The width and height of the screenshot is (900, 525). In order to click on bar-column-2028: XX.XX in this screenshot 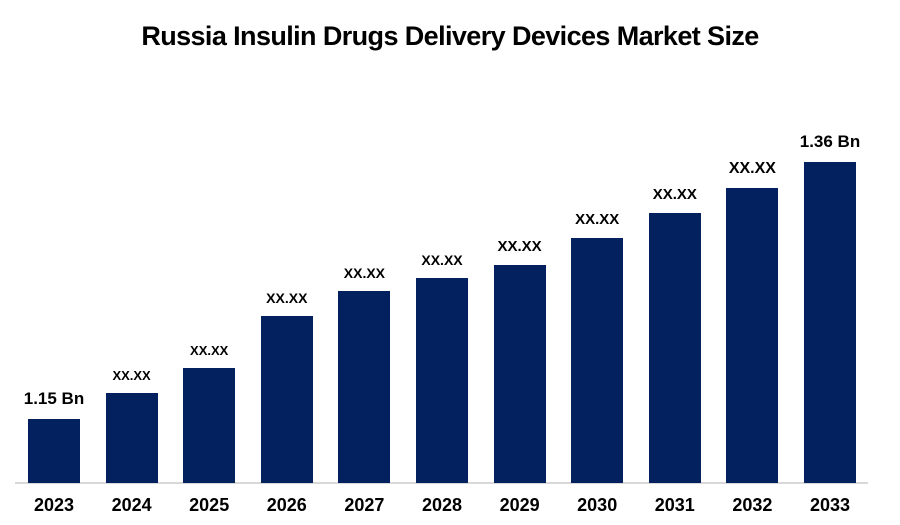, I will do `click(442, 367)`.